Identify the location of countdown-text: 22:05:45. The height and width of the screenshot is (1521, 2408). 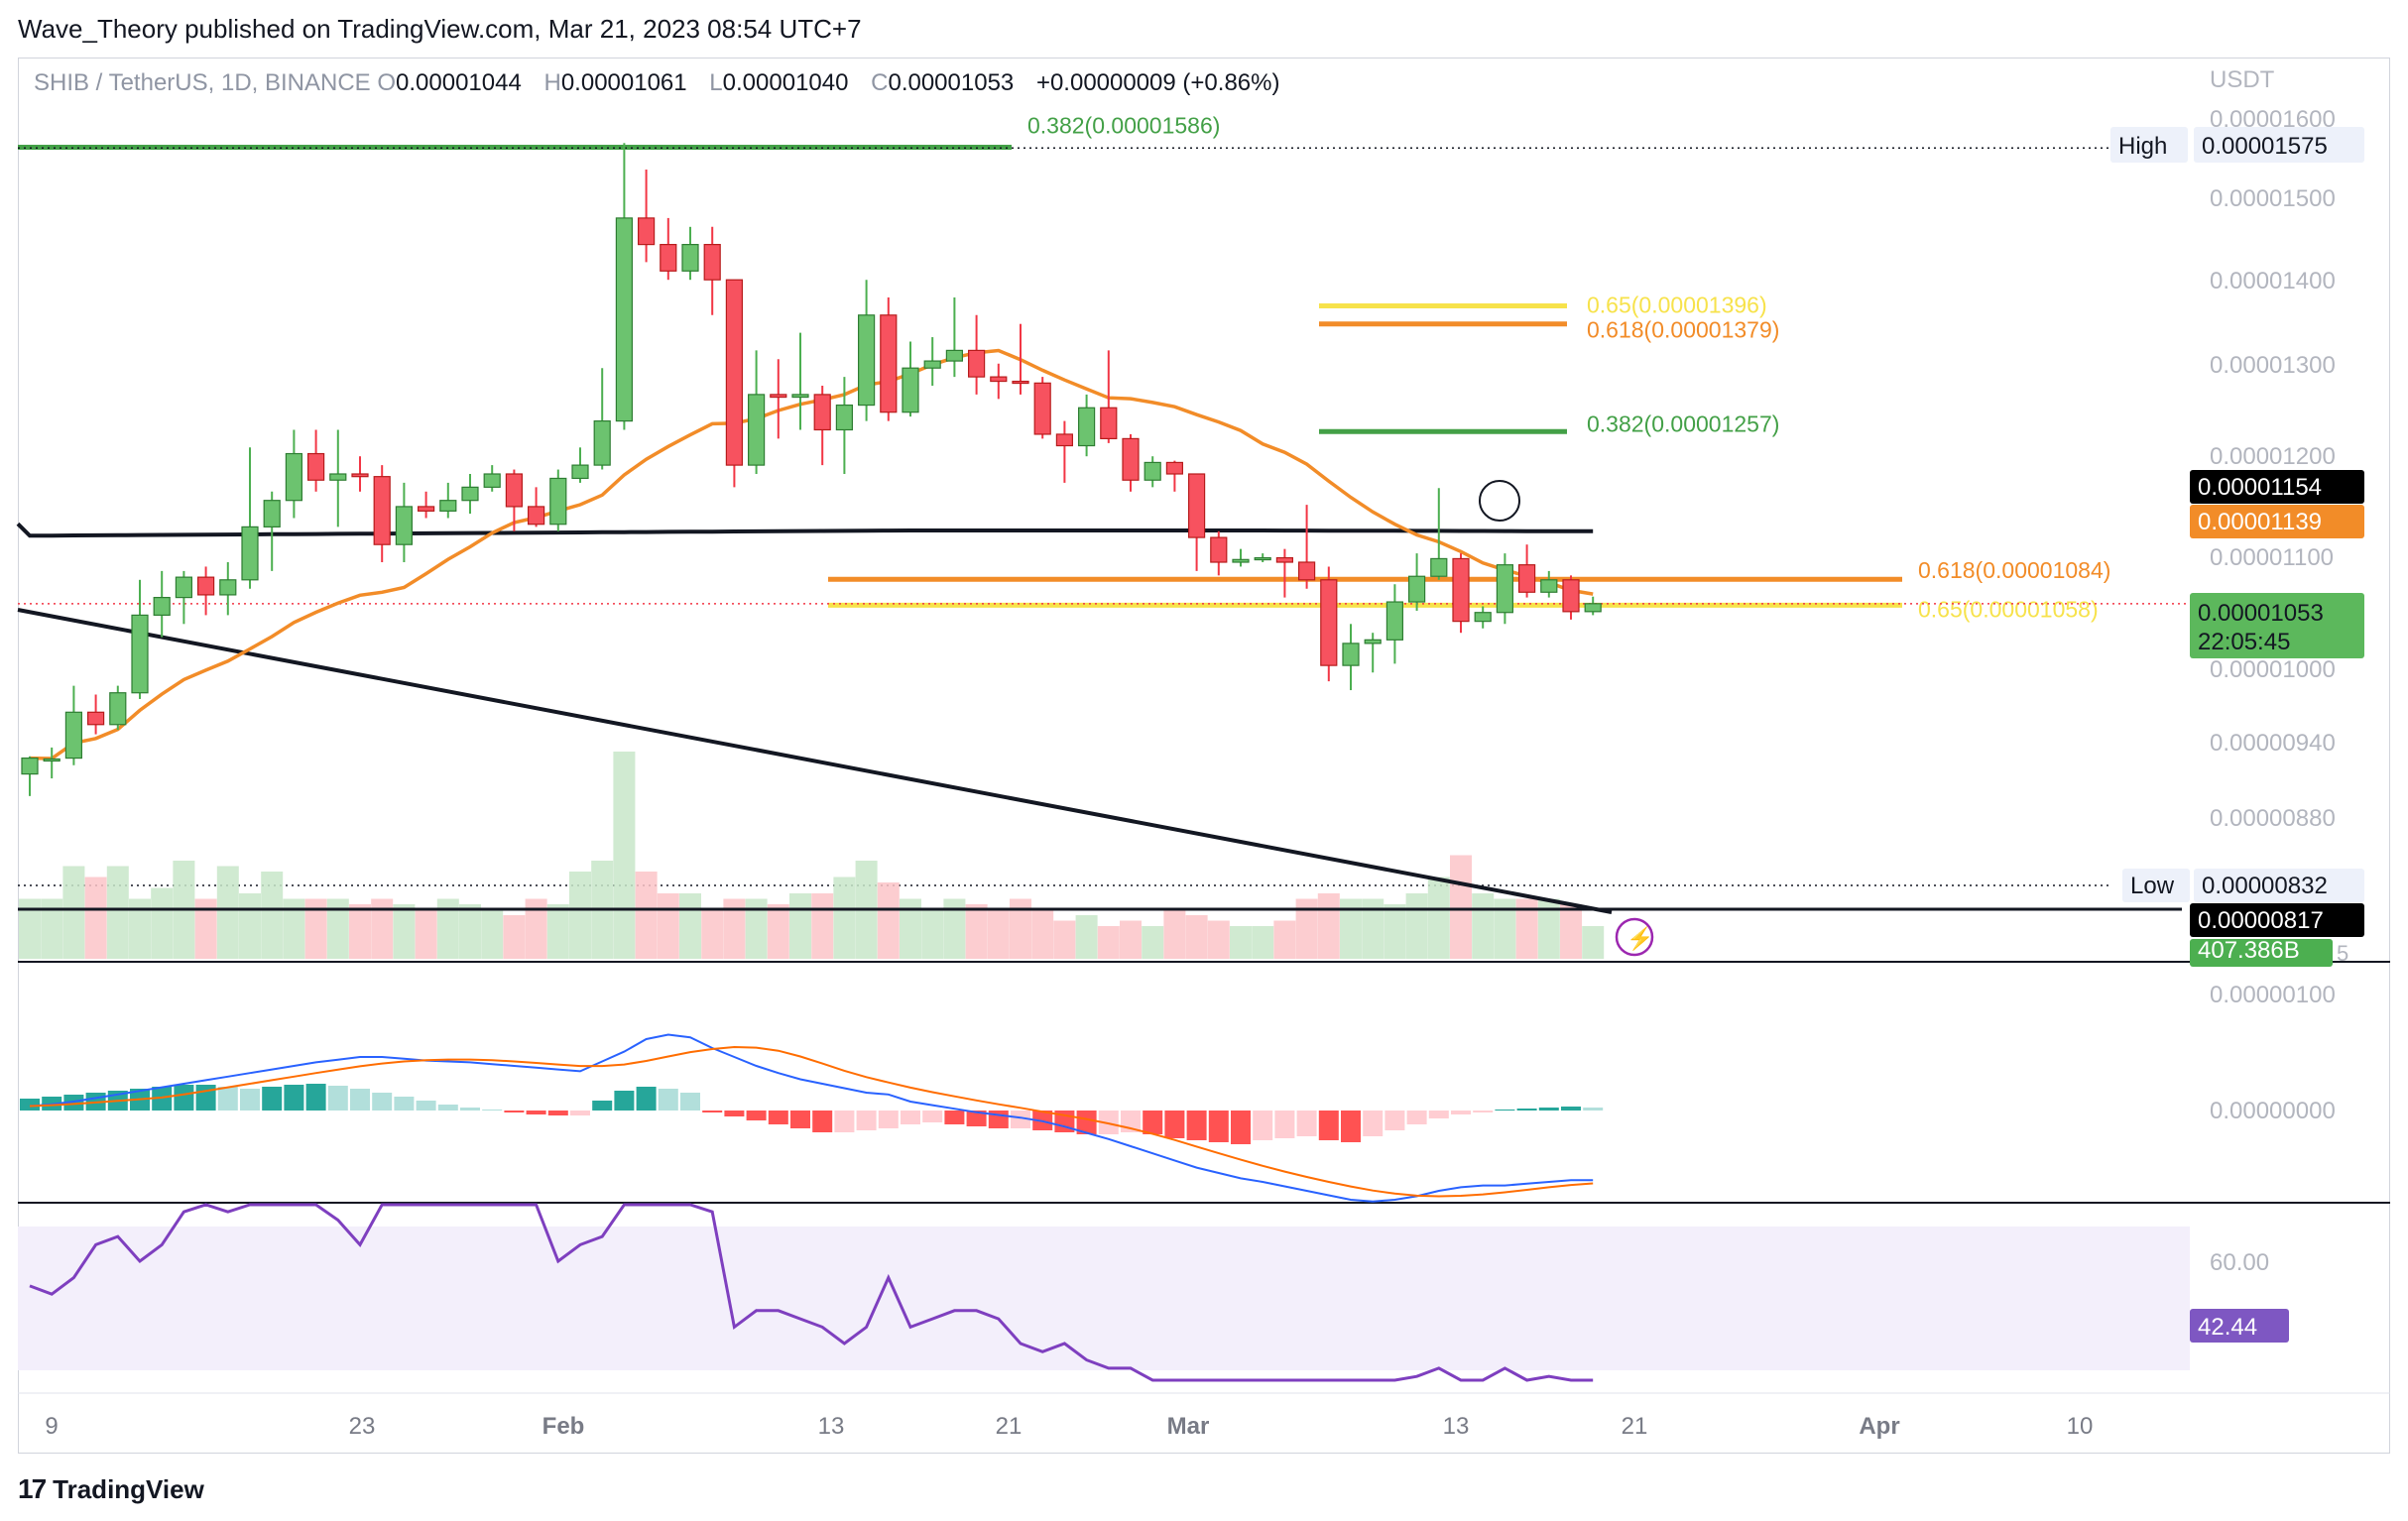
(2244, 642).